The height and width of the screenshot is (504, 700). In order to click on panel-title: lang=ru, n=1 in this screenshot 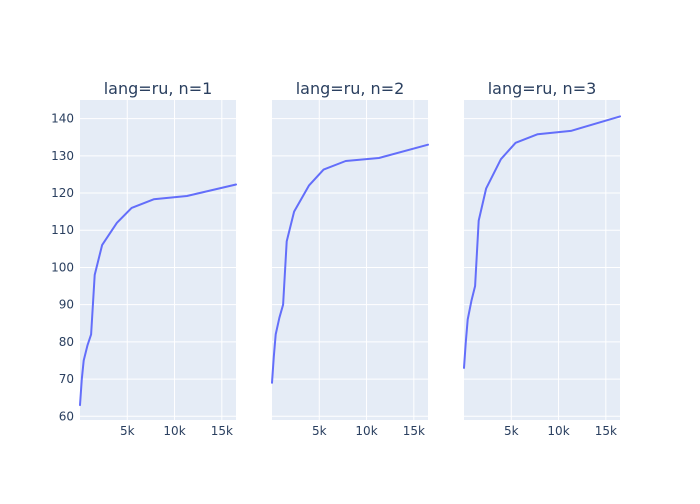, I will do `click(158, 88)`.